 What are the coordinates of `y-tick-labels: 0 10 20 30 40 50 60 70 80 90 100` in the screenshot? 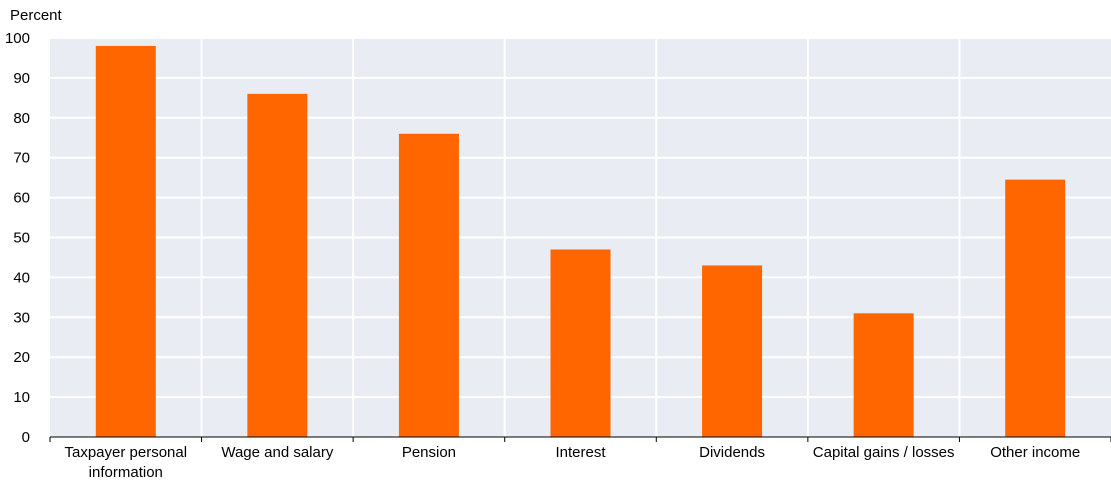 It's located at (17, 238).